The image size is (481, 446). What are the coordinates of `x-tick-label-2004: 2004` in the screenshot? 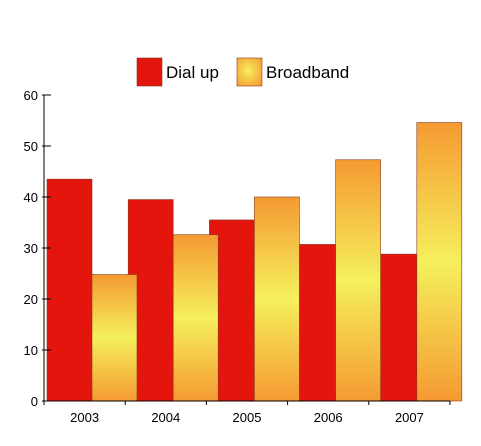 It's located at (165, 417).